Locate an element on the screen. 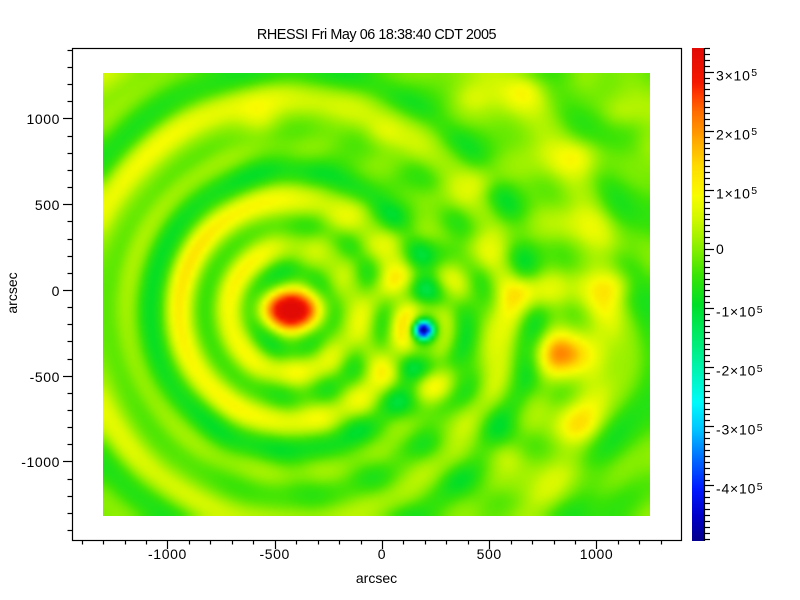 The image size is (800, 600). colorbar-tick-label: -1×105 is located at coordinates (740, 311).